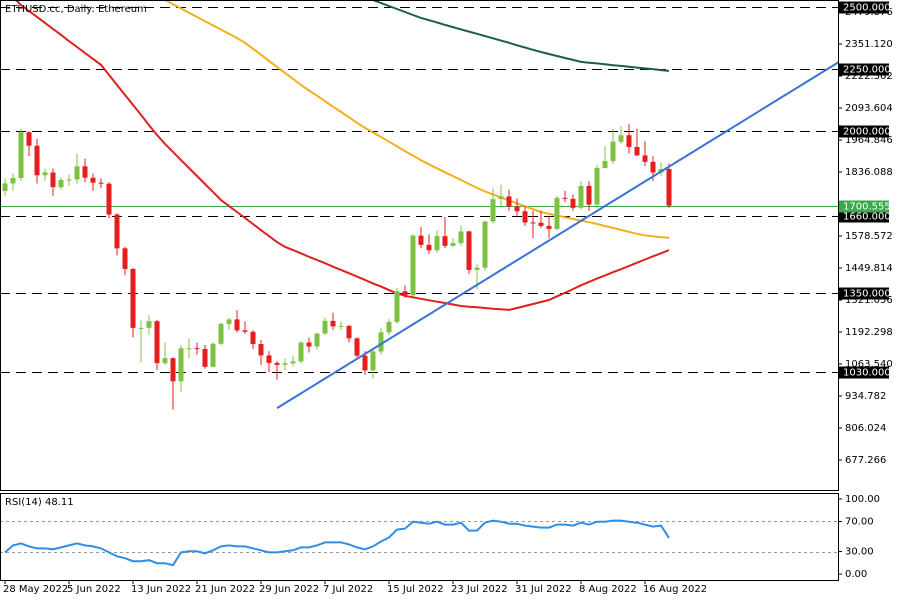 The image size is (900, 600). What do you see at coordinates (867, 207) in the screenshot?
I see `last-price-label: 1700.555` at bounding box center [867, 207].